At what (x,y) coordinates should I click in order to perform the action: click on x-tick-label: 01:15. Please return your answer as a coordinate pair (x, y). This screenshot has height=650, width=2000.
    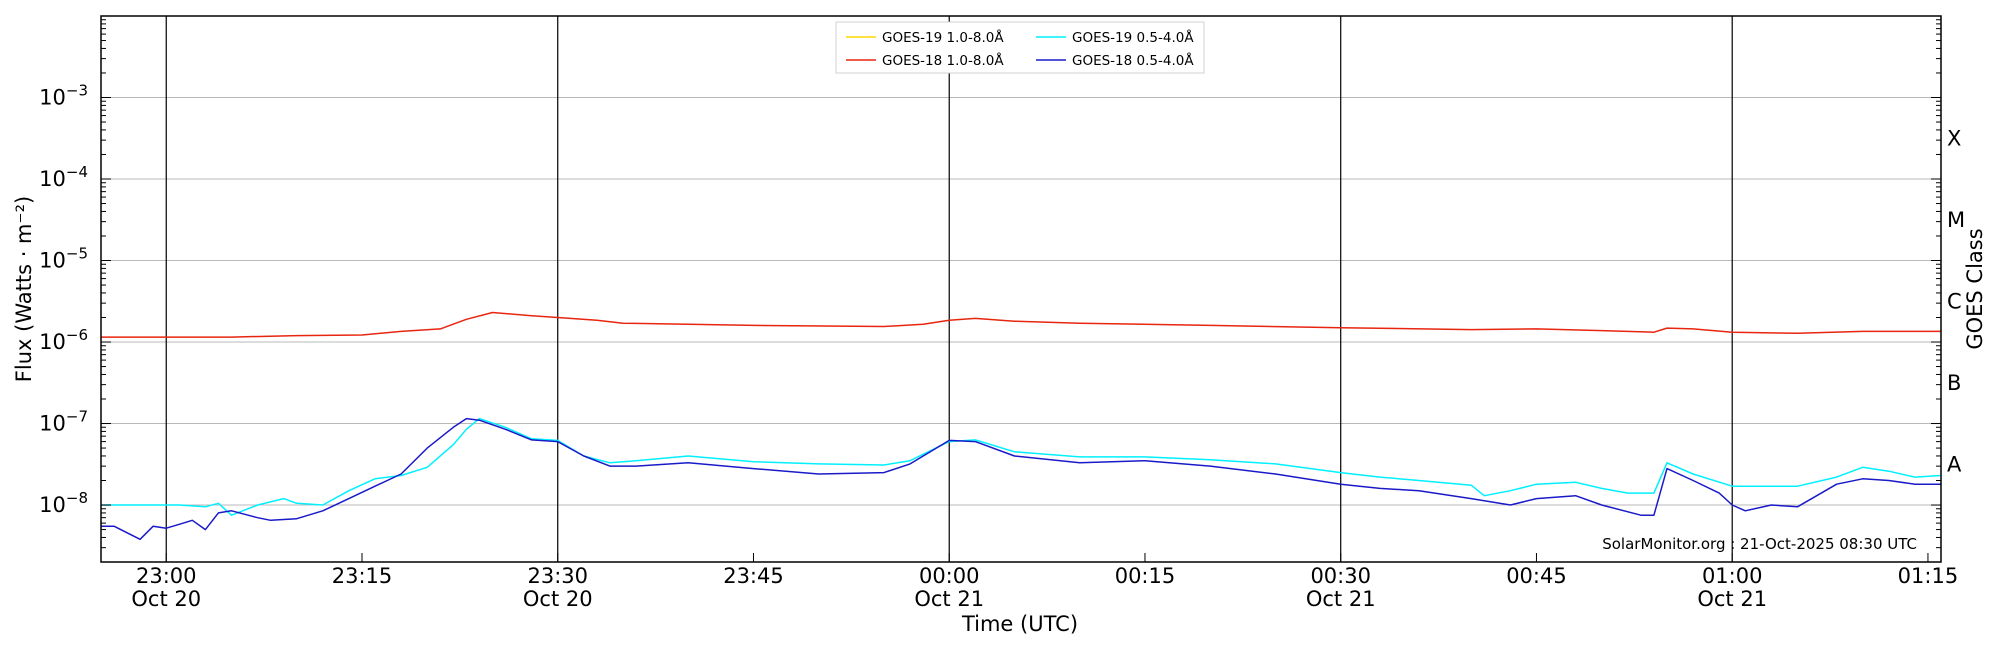
    Looking at the image, I should click on (1928, 576).